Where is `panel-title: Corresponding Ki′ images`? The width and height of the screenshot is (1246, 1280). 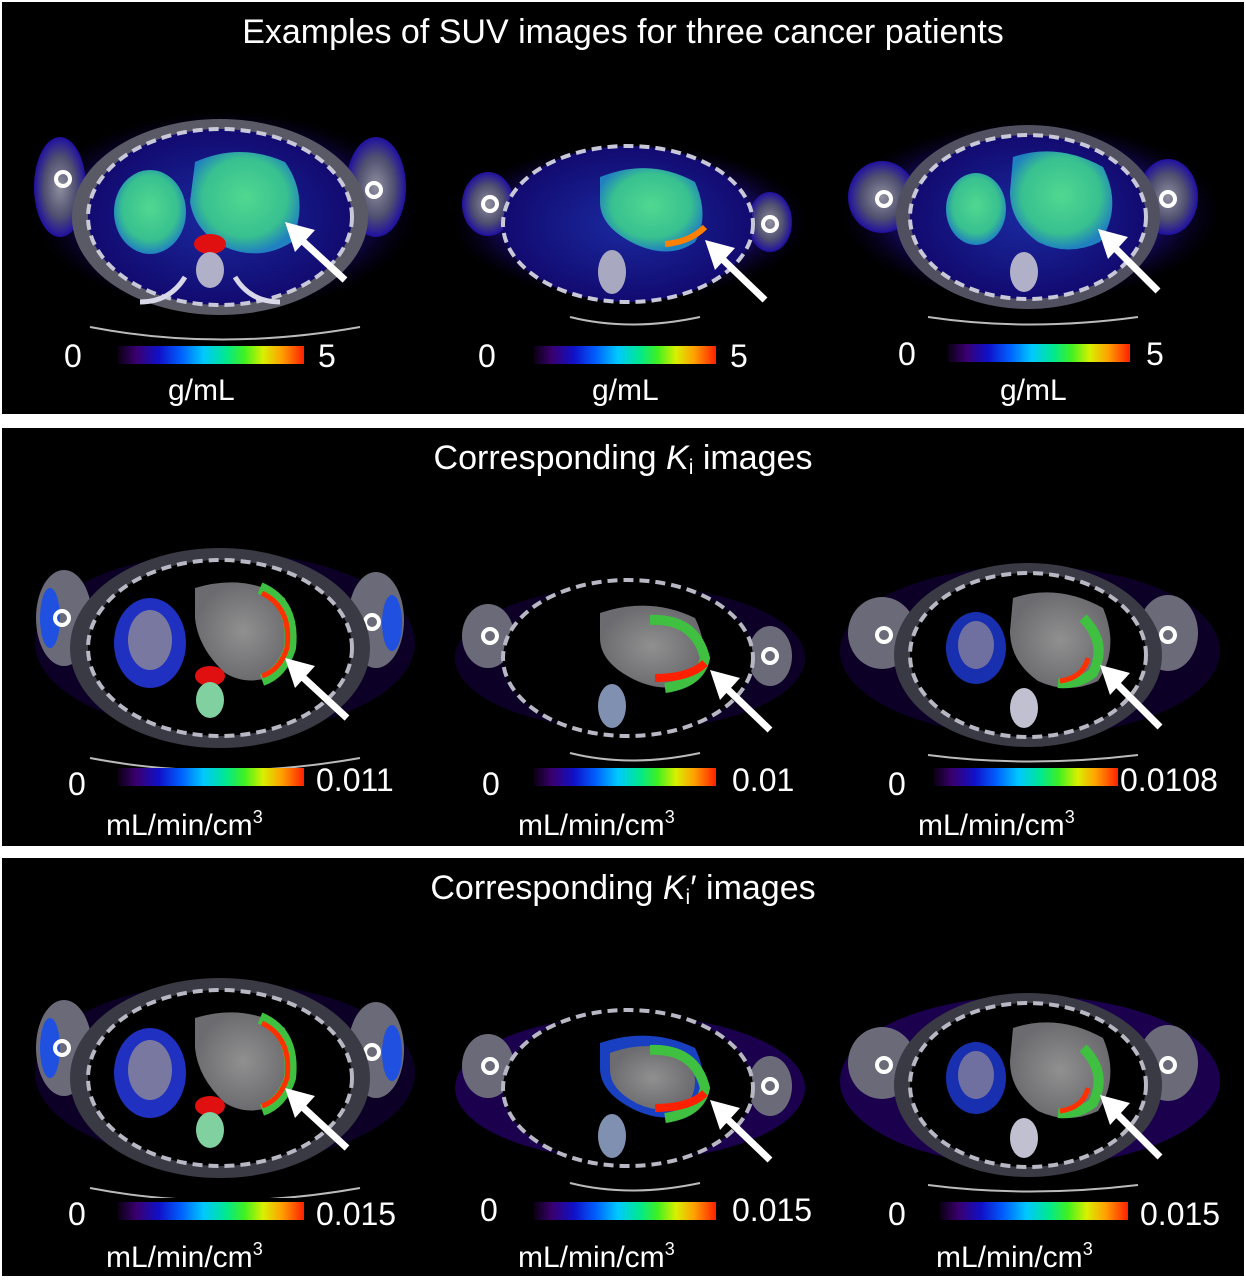 panel-title: Corresponding Ki′ images is located at coordinates (623, 889).